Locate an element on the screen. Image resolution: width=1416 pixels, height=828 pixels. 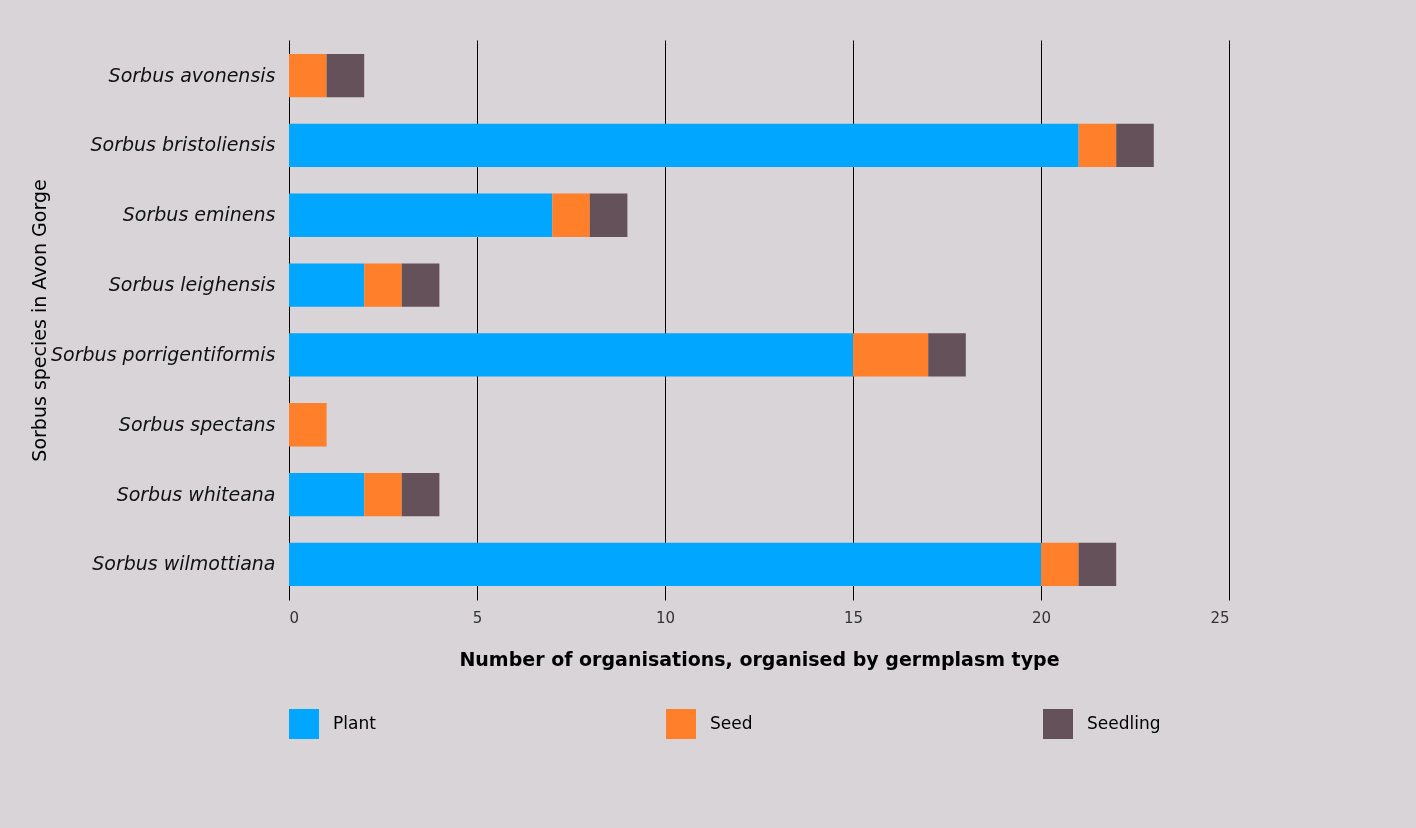
x-tick-label: 20 is located at coordinates (1041, 617).